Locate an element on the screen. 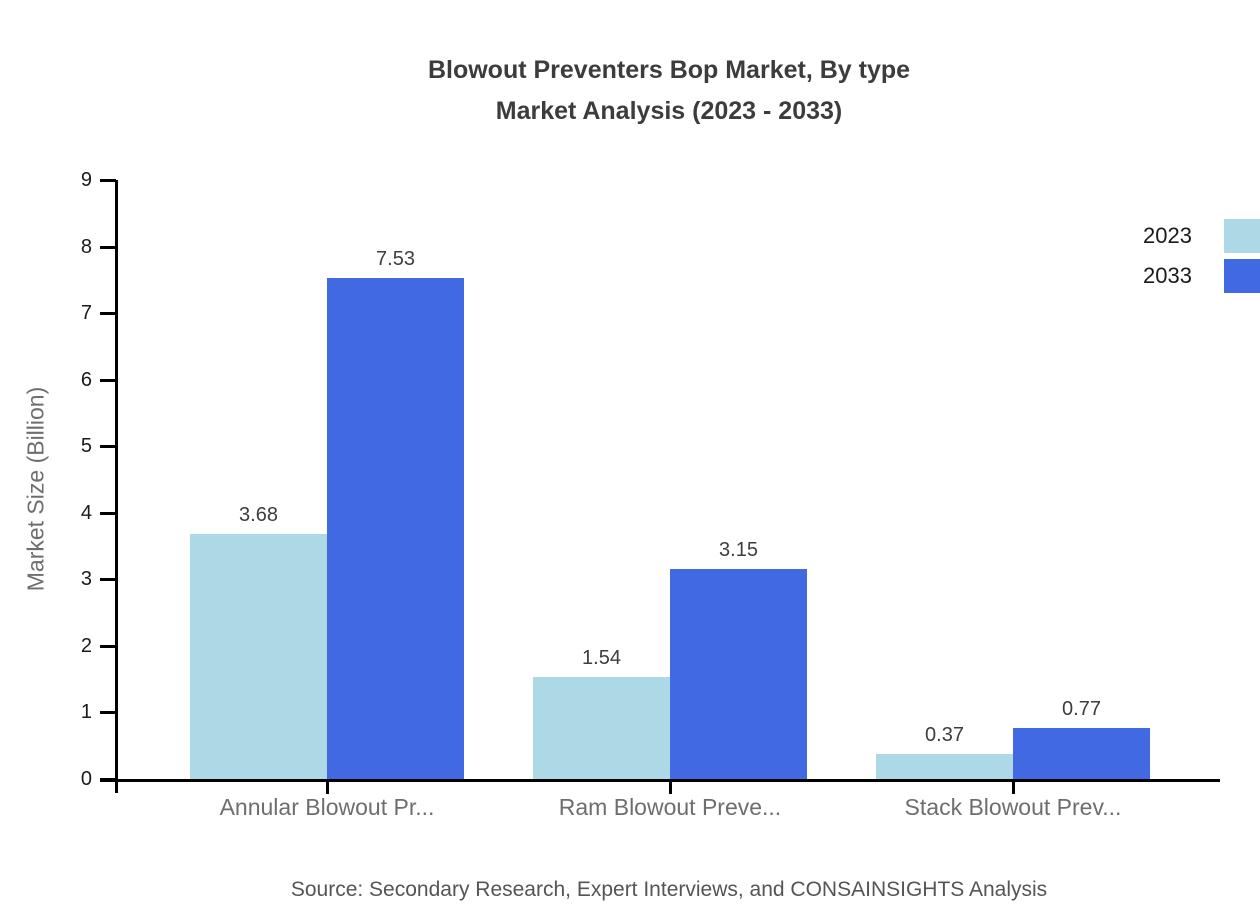 This screenshot has width=1260, height=920. legend-label: 2033 is located at coordinates (1167, 275).